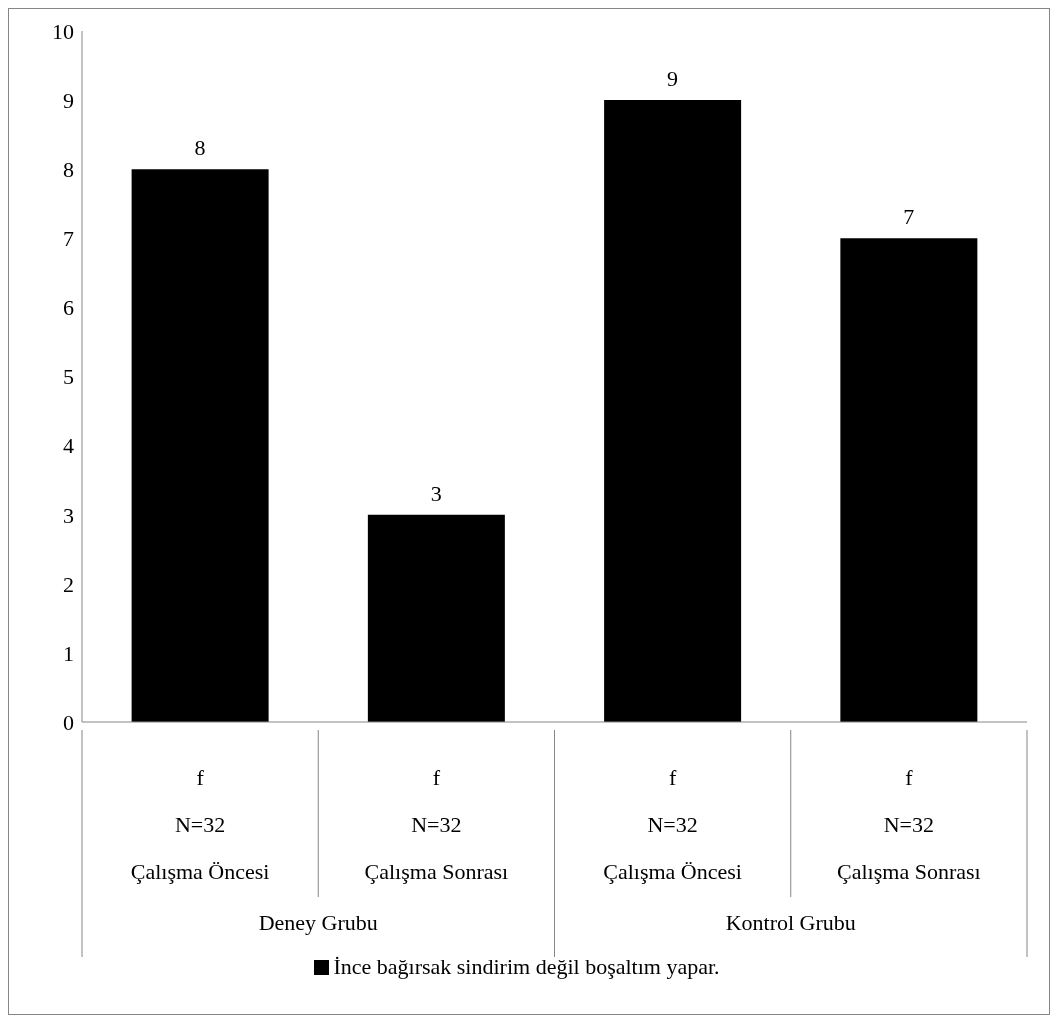 The image size is (1060, 1027). Describe the element at coordinates (68, 308) in the screenshot. I see `y-tick-label: 6` at that location.